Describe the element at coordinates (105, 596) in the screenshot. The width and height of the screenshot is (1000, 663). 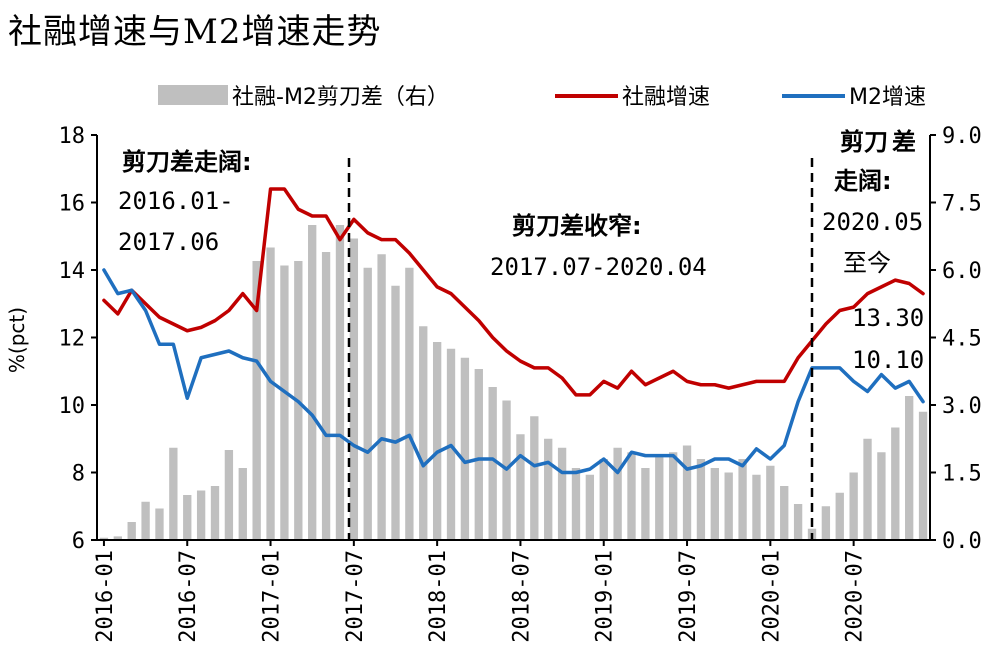
I see `x-tick-label: 2016-01` at that location.